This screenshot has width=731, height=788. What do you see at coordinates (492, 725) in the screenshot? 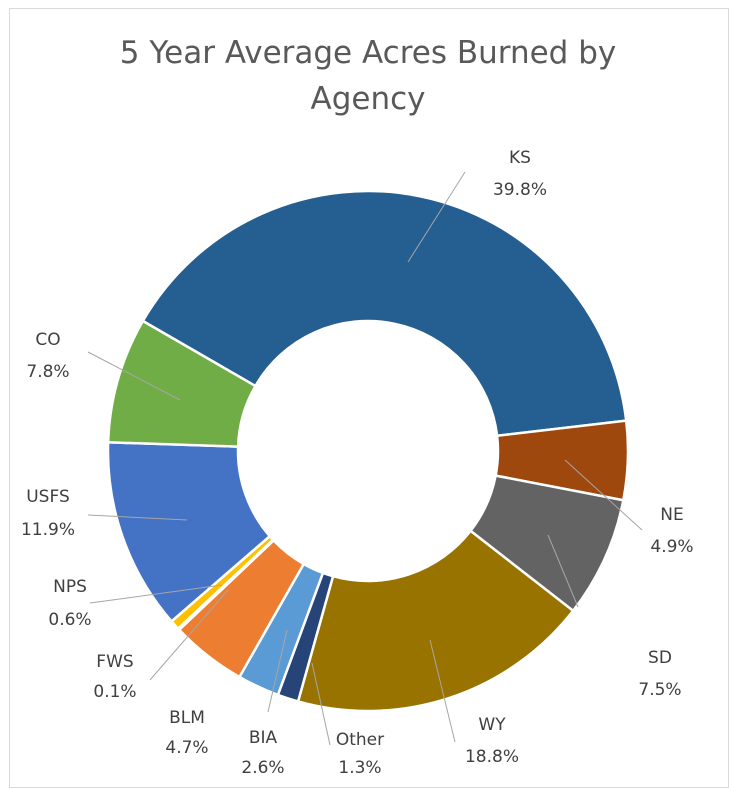
I see `category-label: WY` at bounding box center [492, 725].